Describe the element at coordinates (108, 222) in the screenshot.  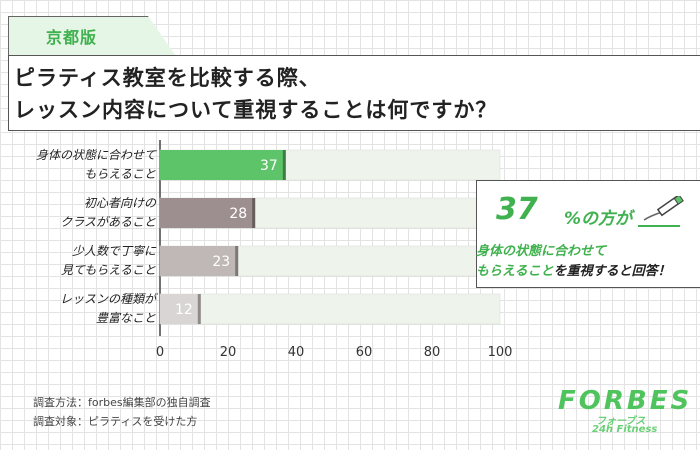
I see `category-label-1-line-1: クラスがあること` at that location.